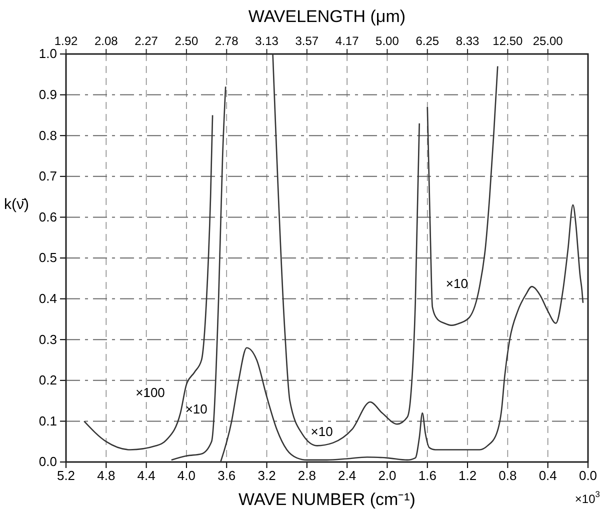 The width and height of the screenshot is (606, 513). I want to click on y-tick-label: 1.0, so click(47, 54).